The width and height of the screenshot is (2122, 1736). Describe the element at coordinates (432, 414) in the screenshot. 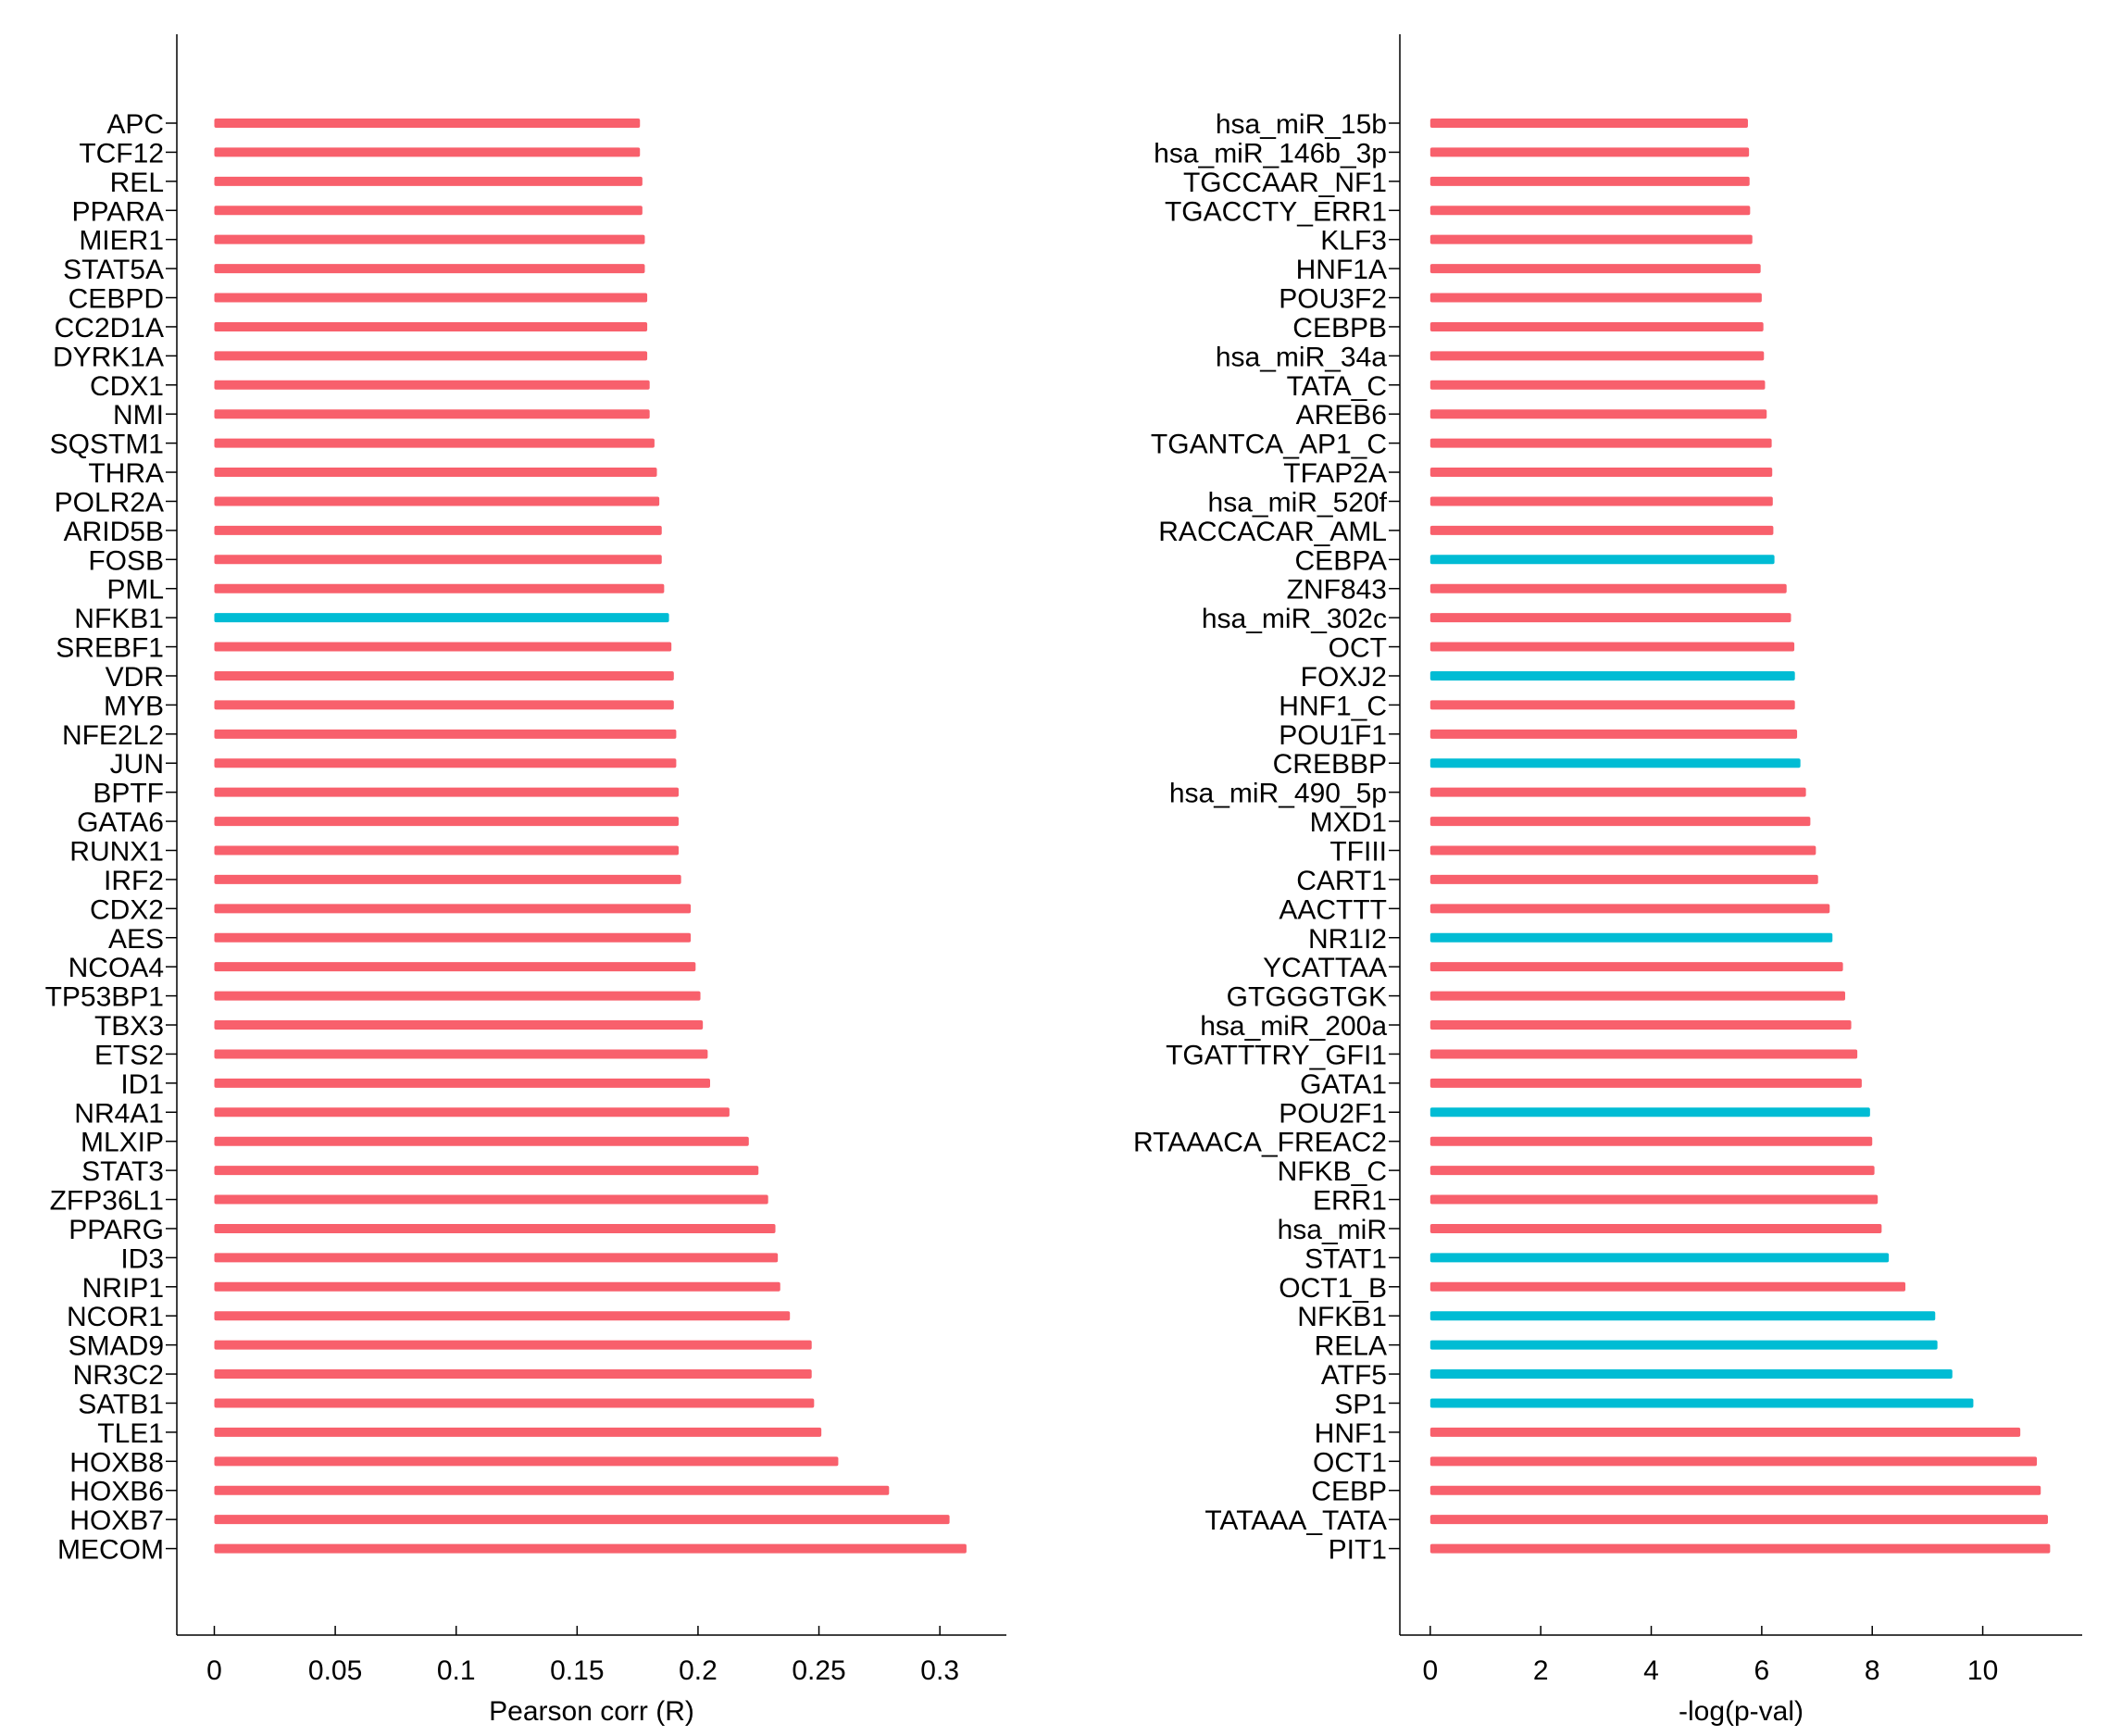

I see `corr-bar-nmi` at that location.